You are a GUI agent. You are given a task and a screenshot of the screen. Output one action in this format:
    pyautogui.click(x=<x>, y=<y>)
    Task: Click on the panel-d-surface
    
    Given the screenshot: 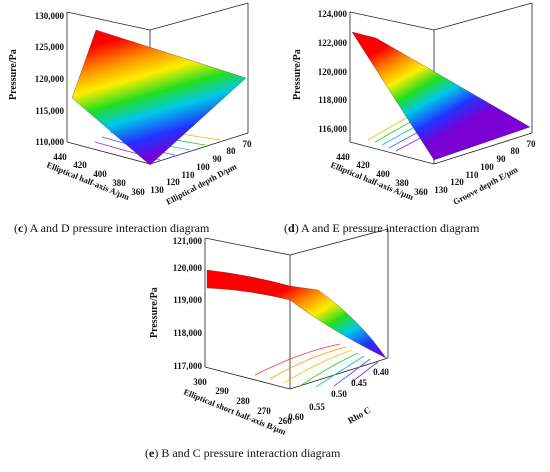 What is the action you would take?
    pyautogui.click(x=441, y=96)
    